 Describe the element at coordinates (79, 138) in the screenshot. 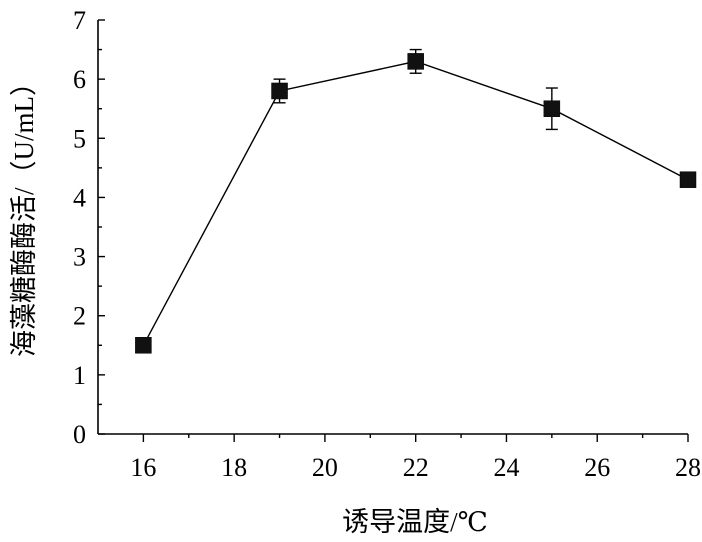

I see `y-tick-label: 5` at that location.